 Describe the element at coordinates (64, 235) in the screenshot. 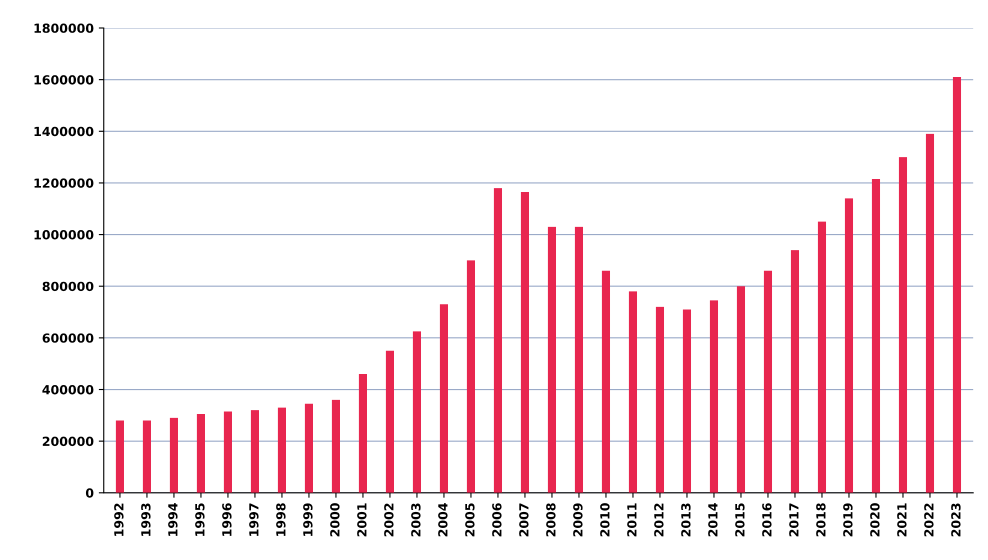

I see `y-tick-label: 1000000` at that location.